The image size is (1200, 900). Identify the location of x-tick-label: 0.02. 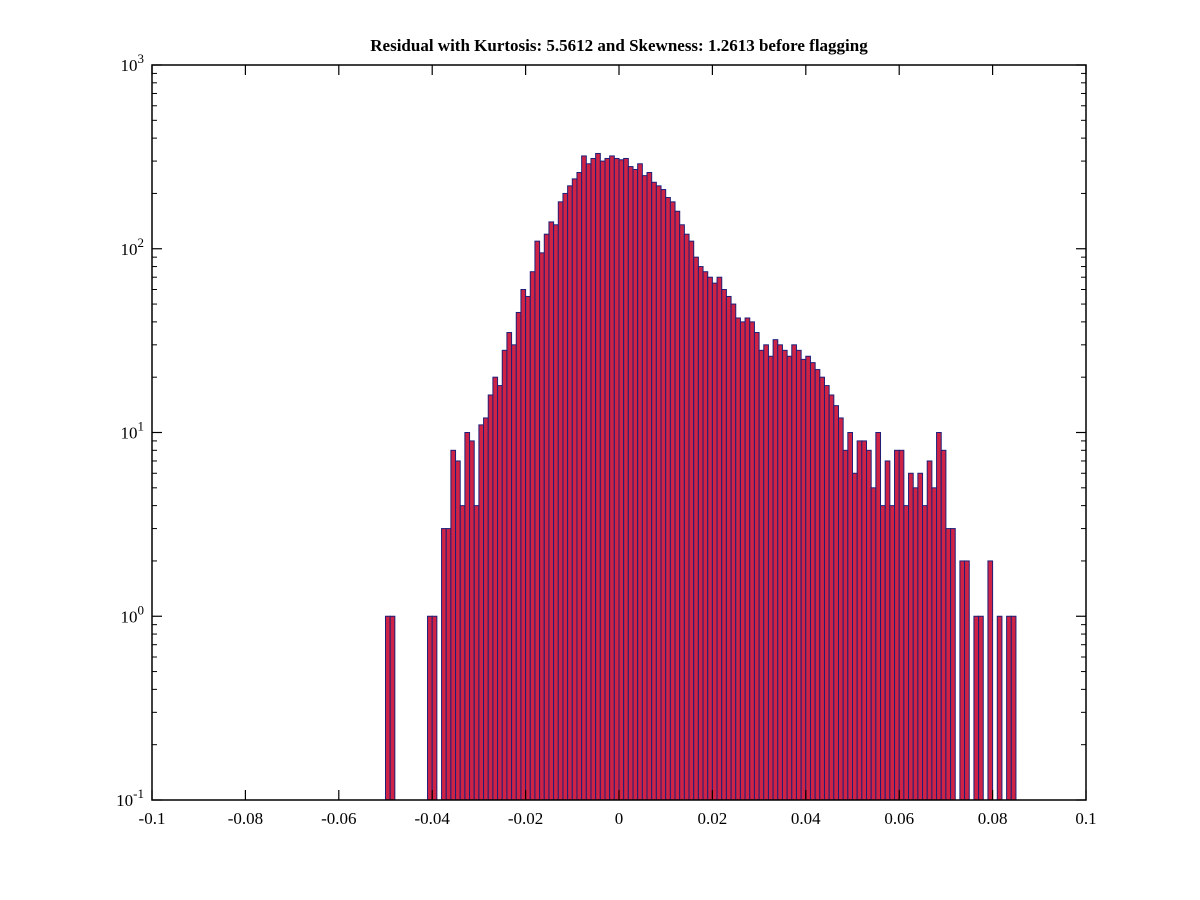
(713, 818).